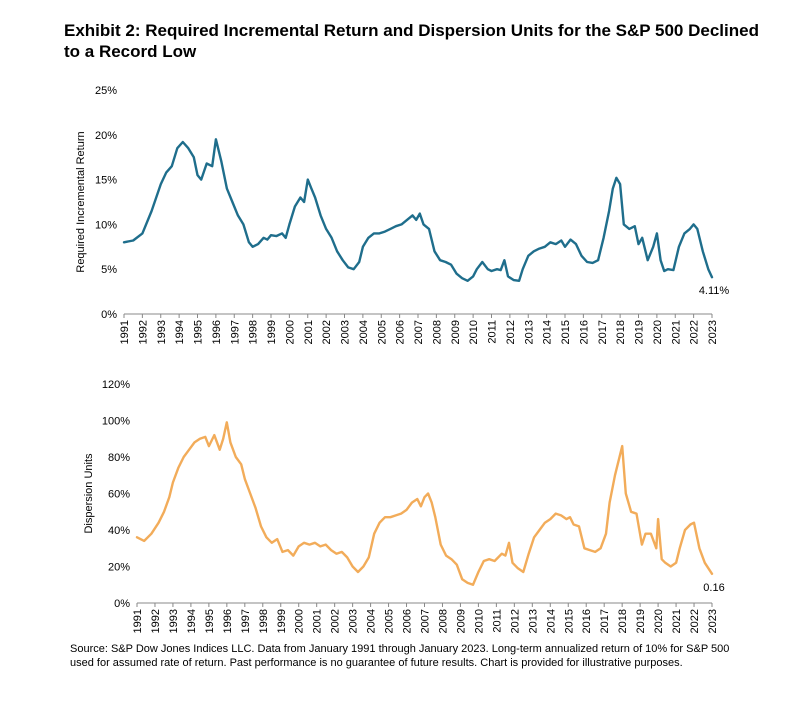  What do you see at coordinates (106, 91) in the screenshot?
I see `y-tick-label: 25%` at bounding box center [106, 91].